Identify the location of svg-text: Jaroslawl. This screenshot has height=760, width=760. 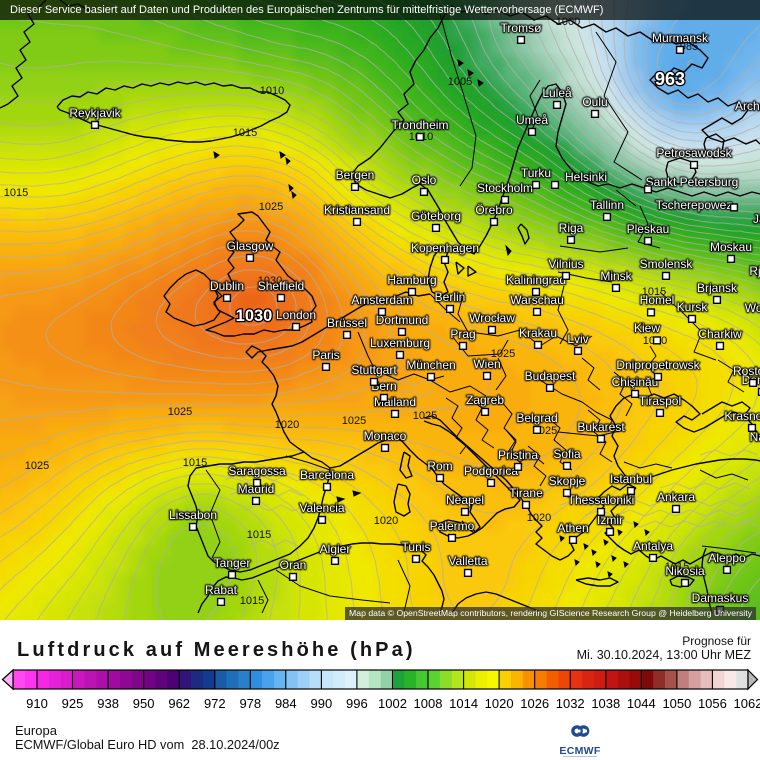
(756, 219).